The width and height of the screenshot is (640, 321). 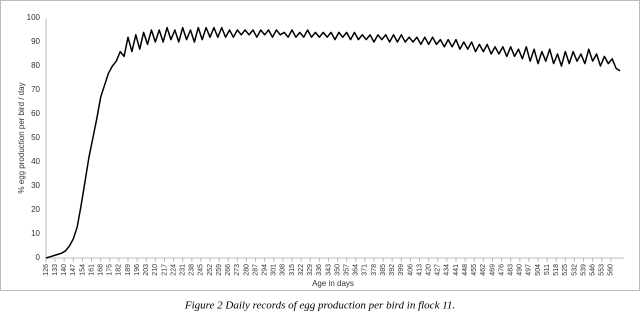 I want to click on x-tick-label: 217, so click(x=164, y=270).